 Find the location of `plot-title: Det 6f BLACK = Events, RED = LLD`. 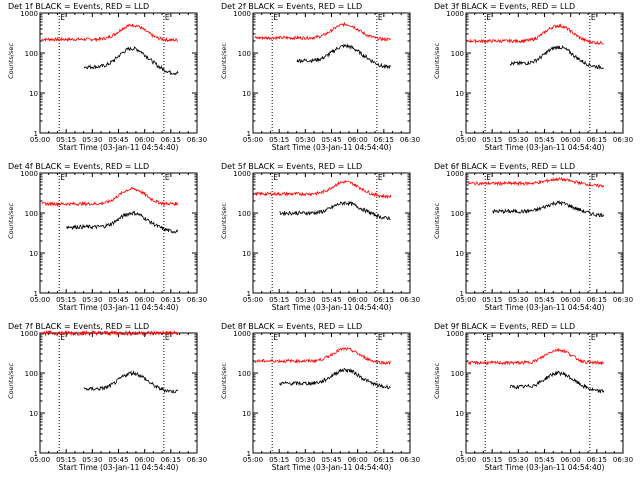

plot-title: Det 6f BLACK = Events, RED = LLD is located at coordinates (504, 166).